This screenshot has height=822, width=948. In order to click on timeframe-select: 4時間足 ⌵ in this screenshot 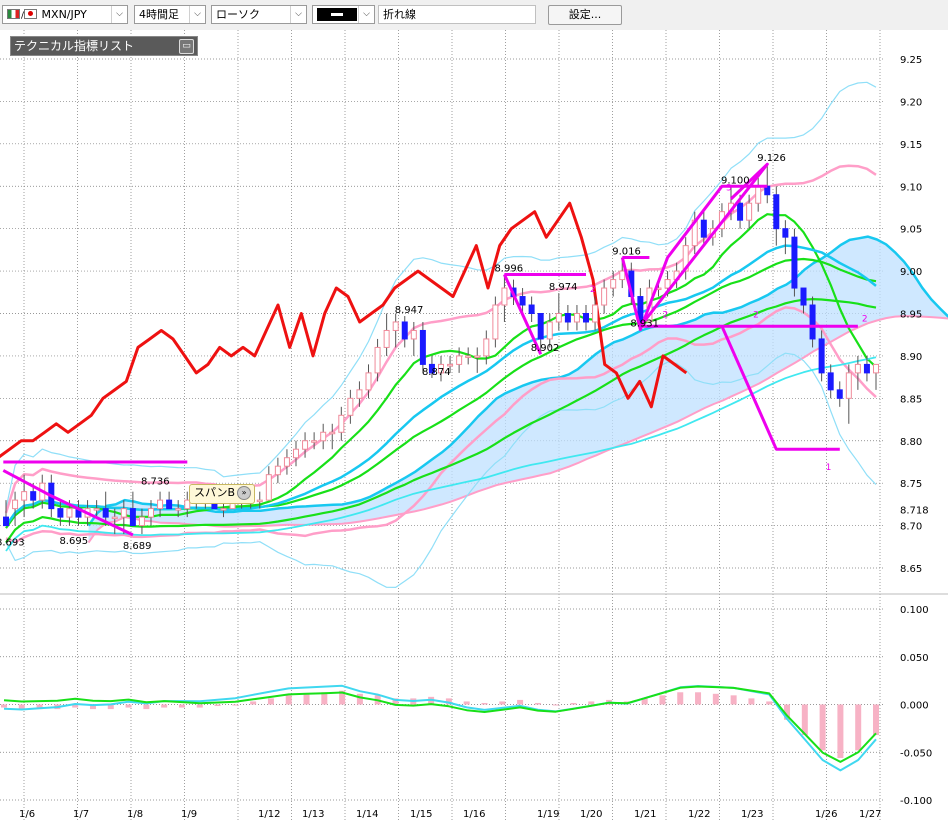, I will do `click(170, 14)`.